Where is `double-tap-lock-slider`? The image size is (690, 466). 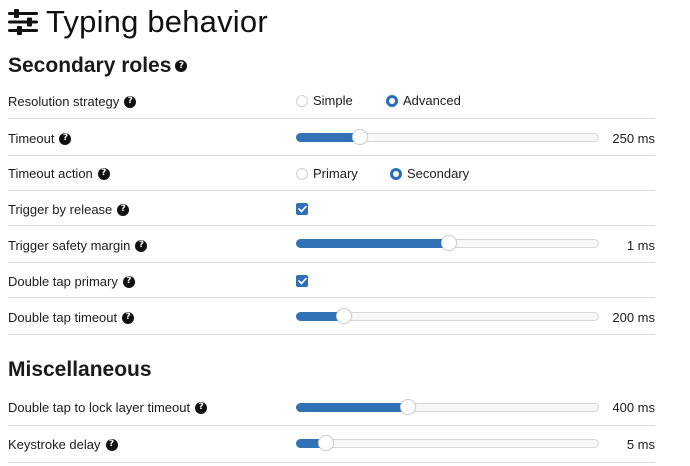 double-tap-lock-slider is located at coordinates (447, 407).